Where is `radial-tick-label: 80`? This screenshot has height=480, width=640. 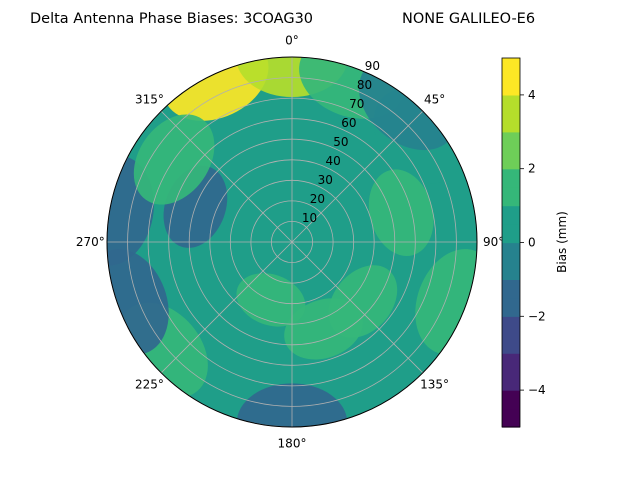
radial-tick-label: 80 is located at coordinates (364, 85).